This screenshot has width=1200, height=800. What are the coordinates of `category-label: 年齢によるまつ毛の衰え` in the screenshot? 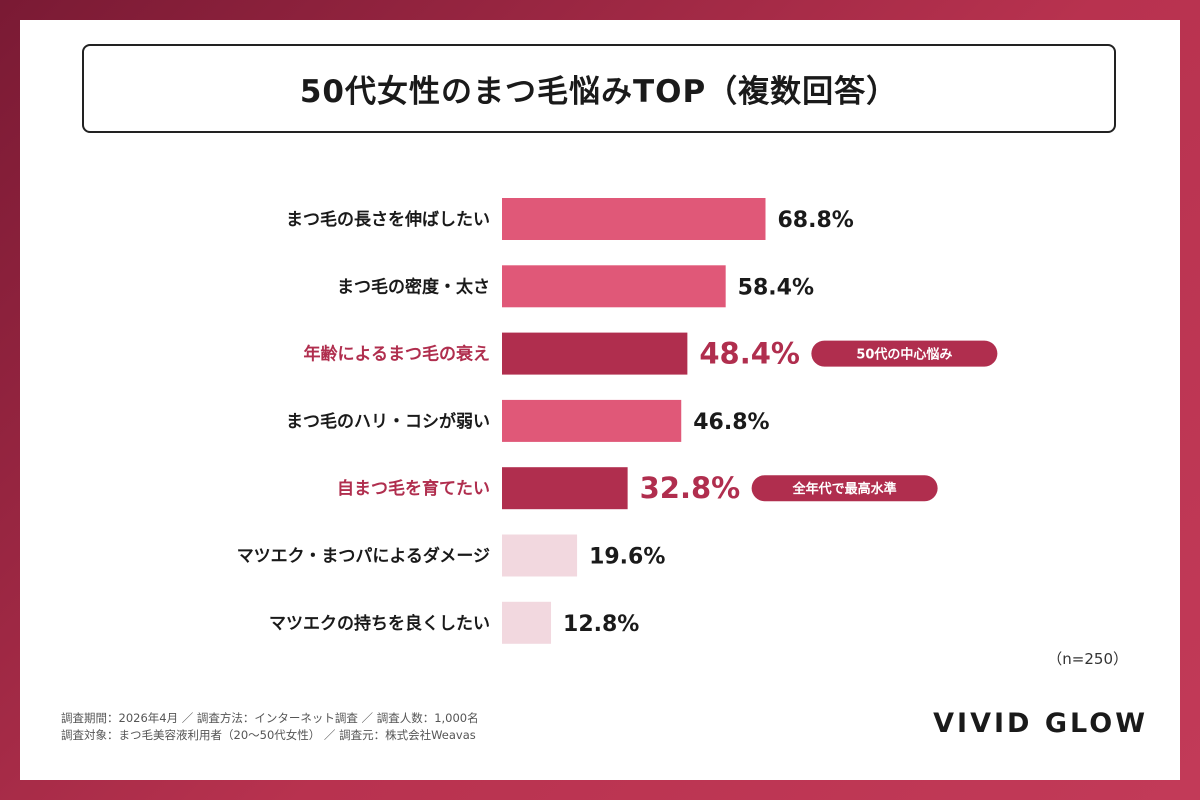 It's located at (397, 354).